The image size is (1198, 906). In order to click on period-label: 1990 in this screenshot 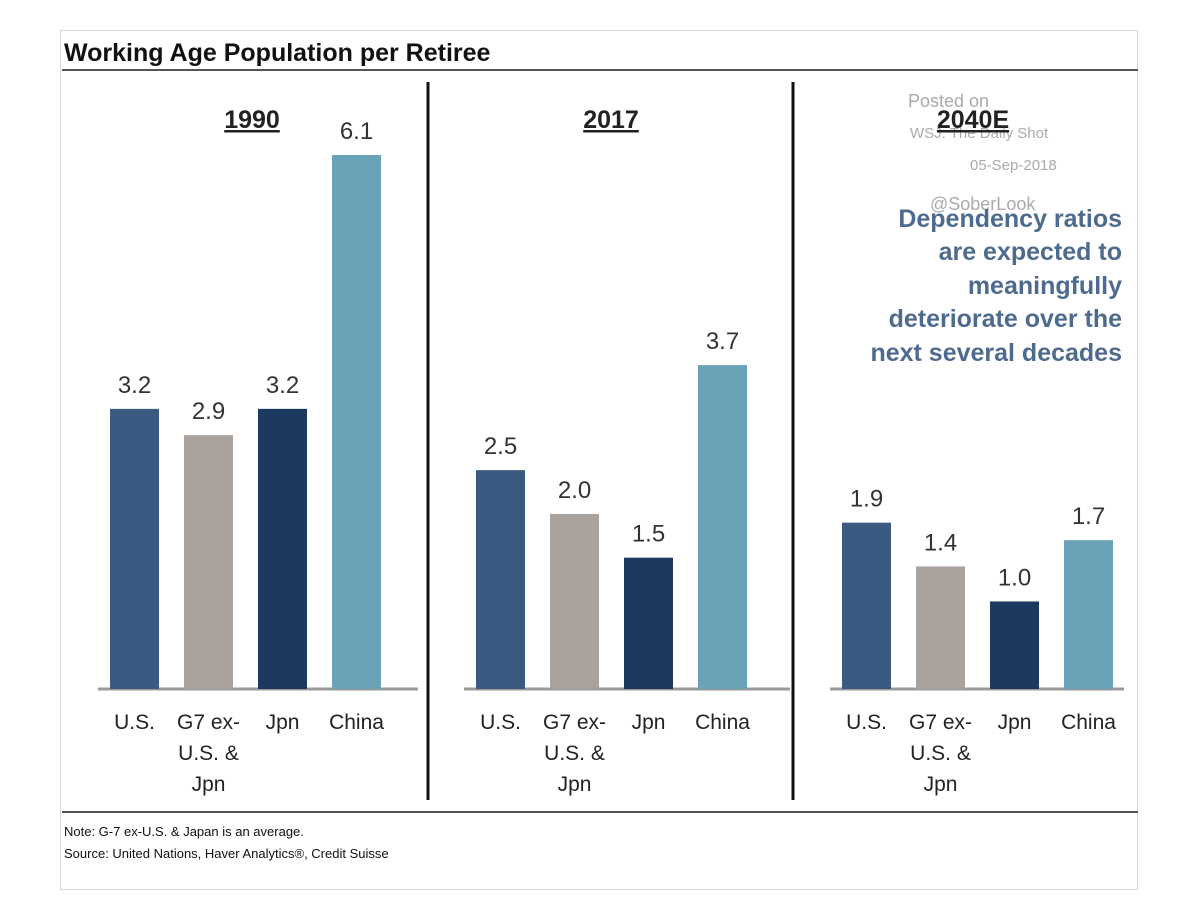, I will do `click(252, 120)`.